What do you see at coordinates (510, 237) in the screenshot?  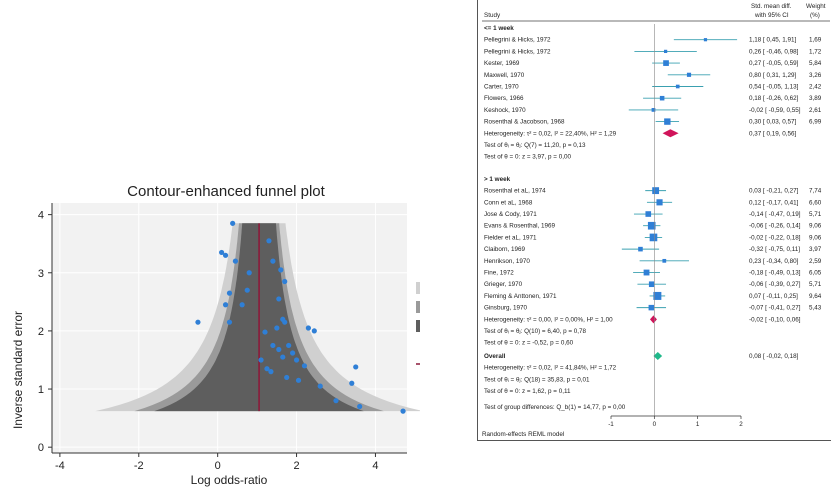 I see `study-name: Fielder et aL, 1971` at bounding box center [510, 237].